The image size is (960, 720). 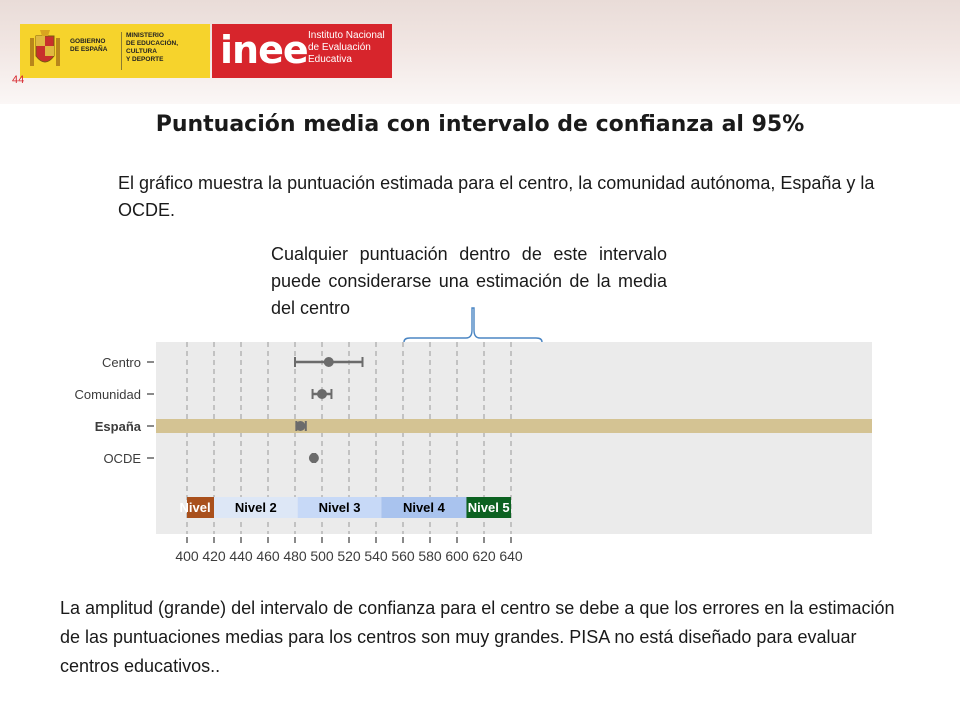 What do you see at coordinates (241, 556) in the screenshot?
I see `x-tick-label-440: 440` at bounding box center [241, 556].